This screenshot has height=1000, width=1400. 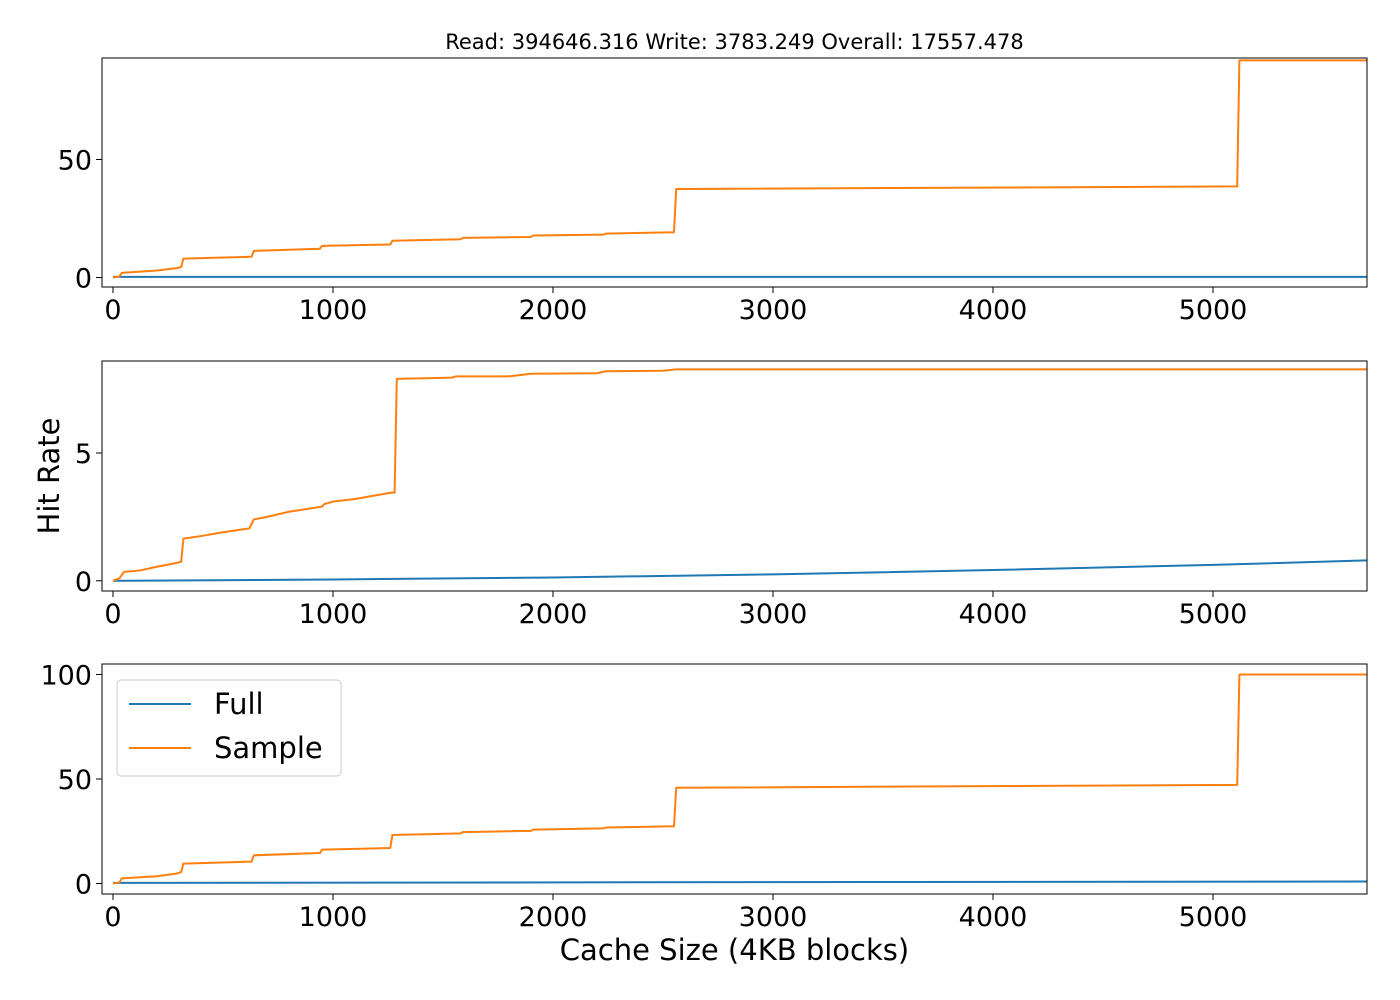 What do you see at coordinates (229, 728) in the screenshot?
I see `legend: Full Sample` at bounding box center [229, 728].